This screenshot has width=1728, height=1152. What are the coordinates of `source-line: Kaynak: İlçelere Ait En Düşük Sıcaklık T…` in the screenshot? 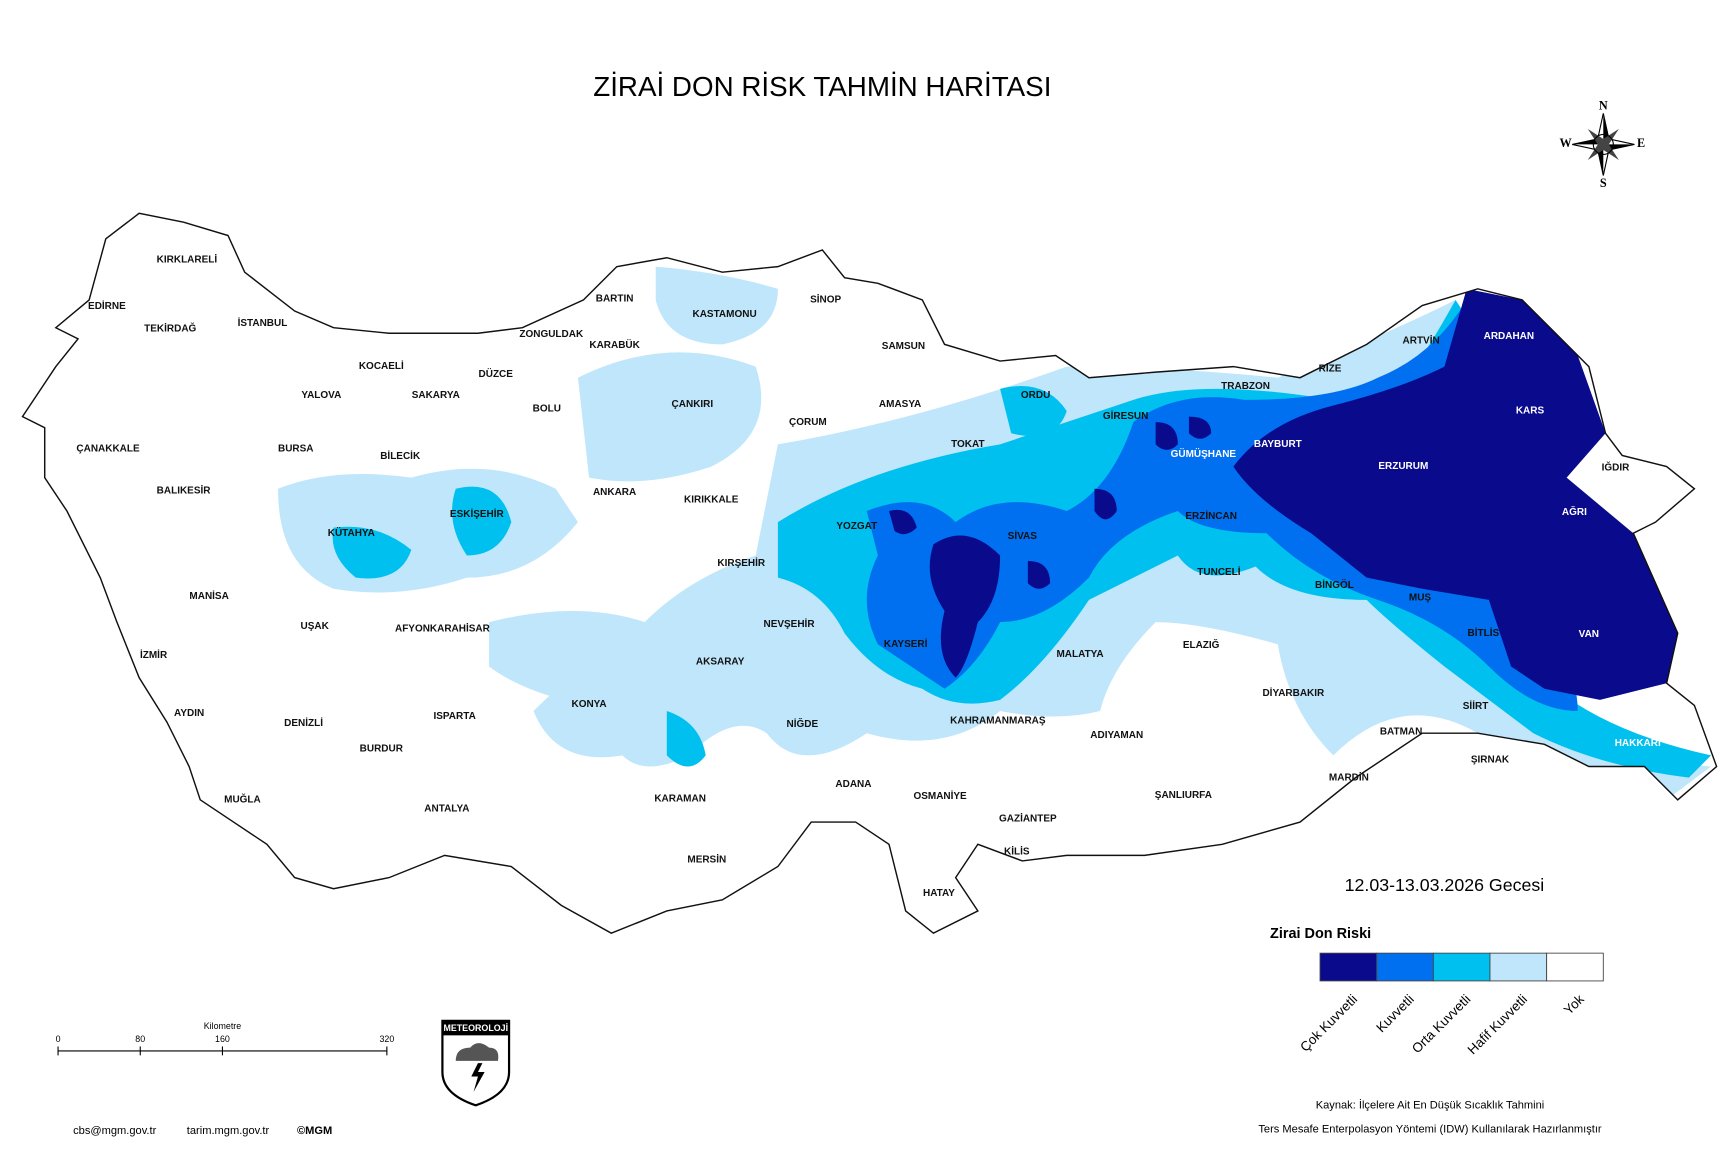 It's located at (1430, 1104).